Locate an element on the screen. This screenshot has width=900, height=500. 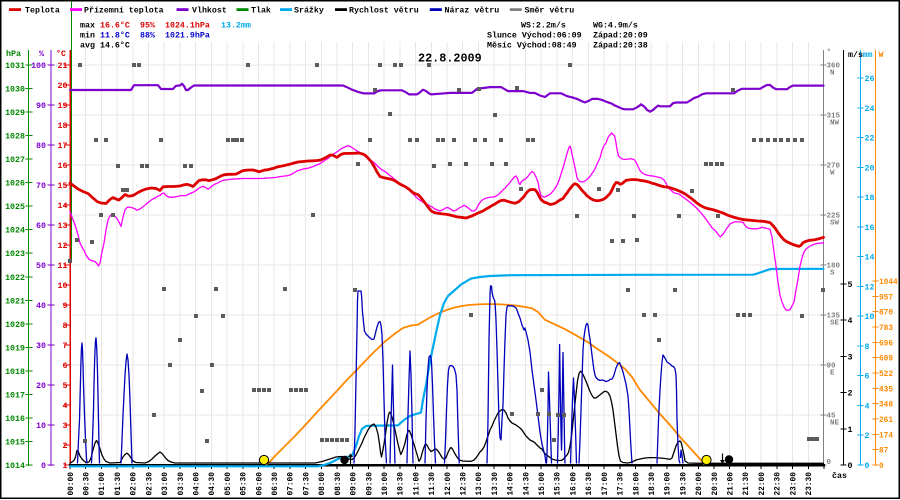
svg-text: 315 is located at coordinates (834, 117).